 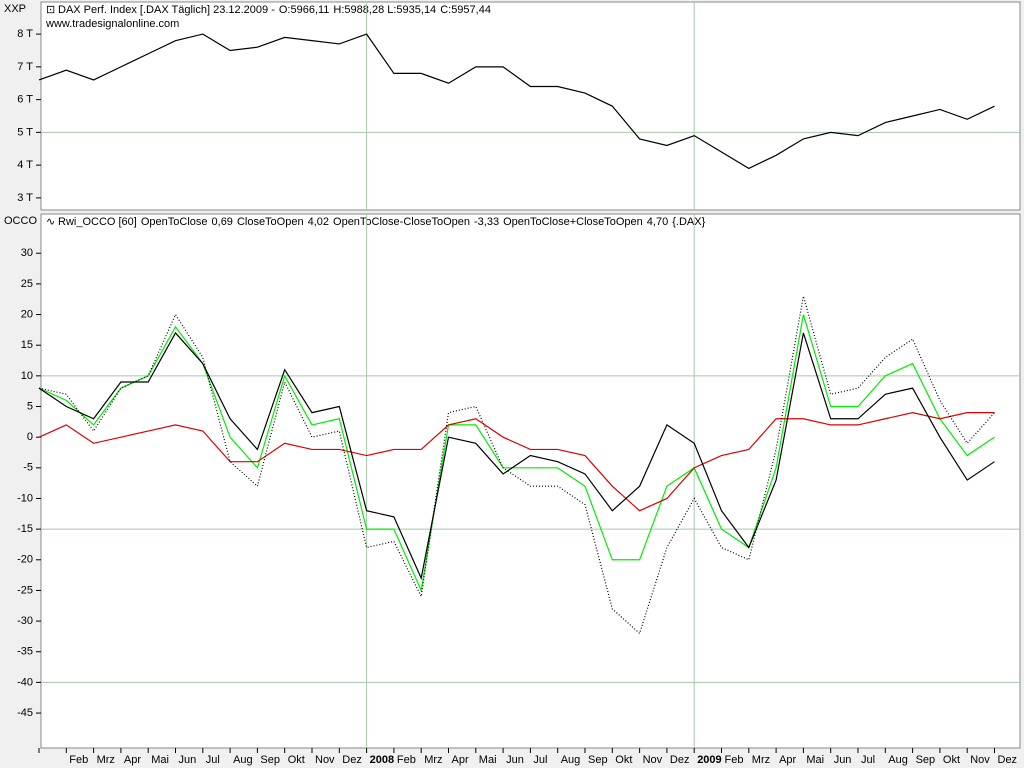 What do you see at coordinates (709, 760) in the screenshot?
I see `x-tick-label: 2009` at bounding box center [709, 760].